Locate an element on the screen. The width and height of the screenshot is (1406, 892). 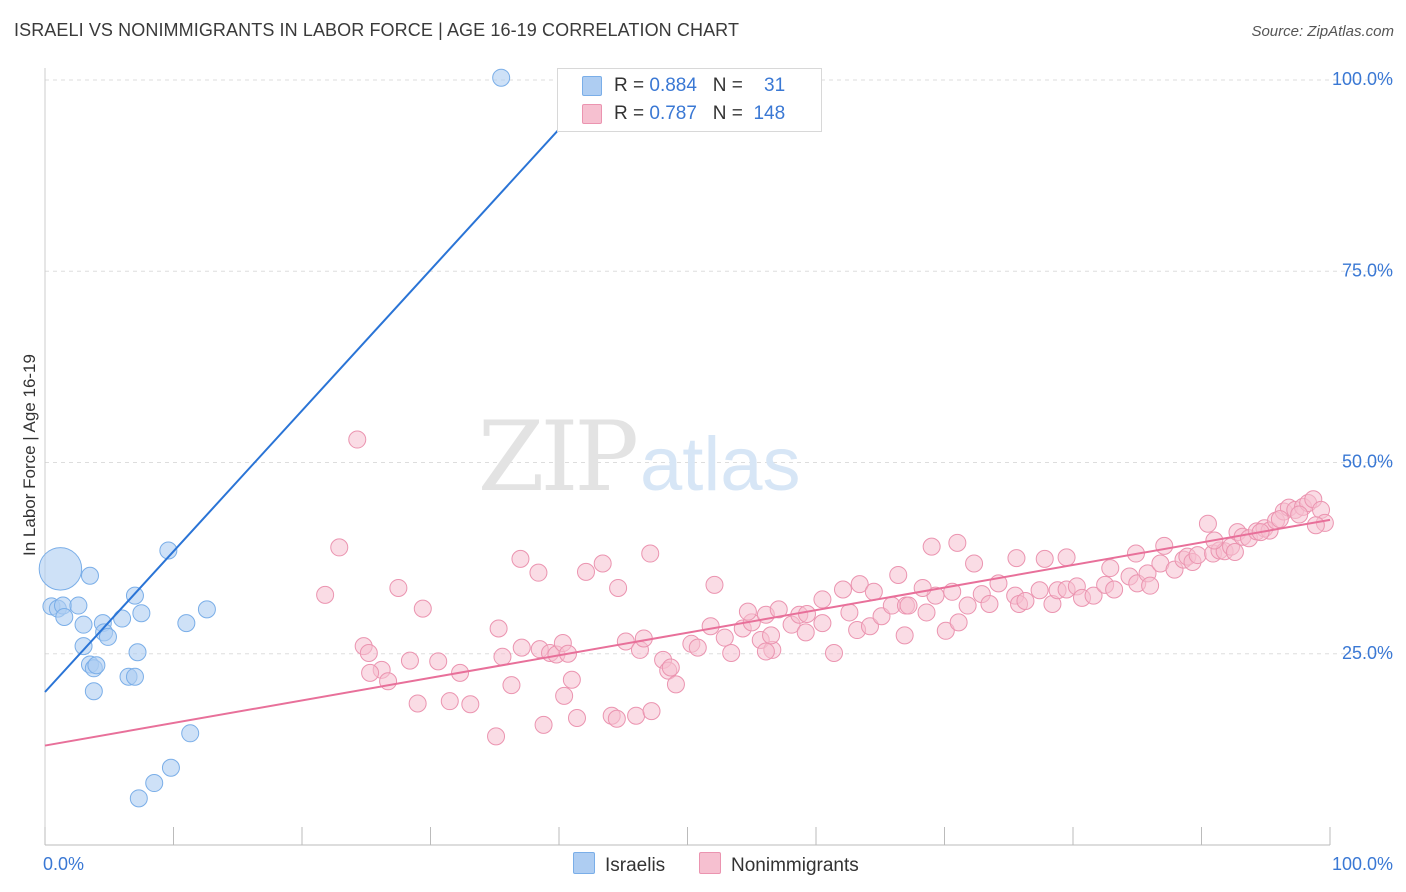
legend-n-value: 148 is located at coordinates (769, 113).